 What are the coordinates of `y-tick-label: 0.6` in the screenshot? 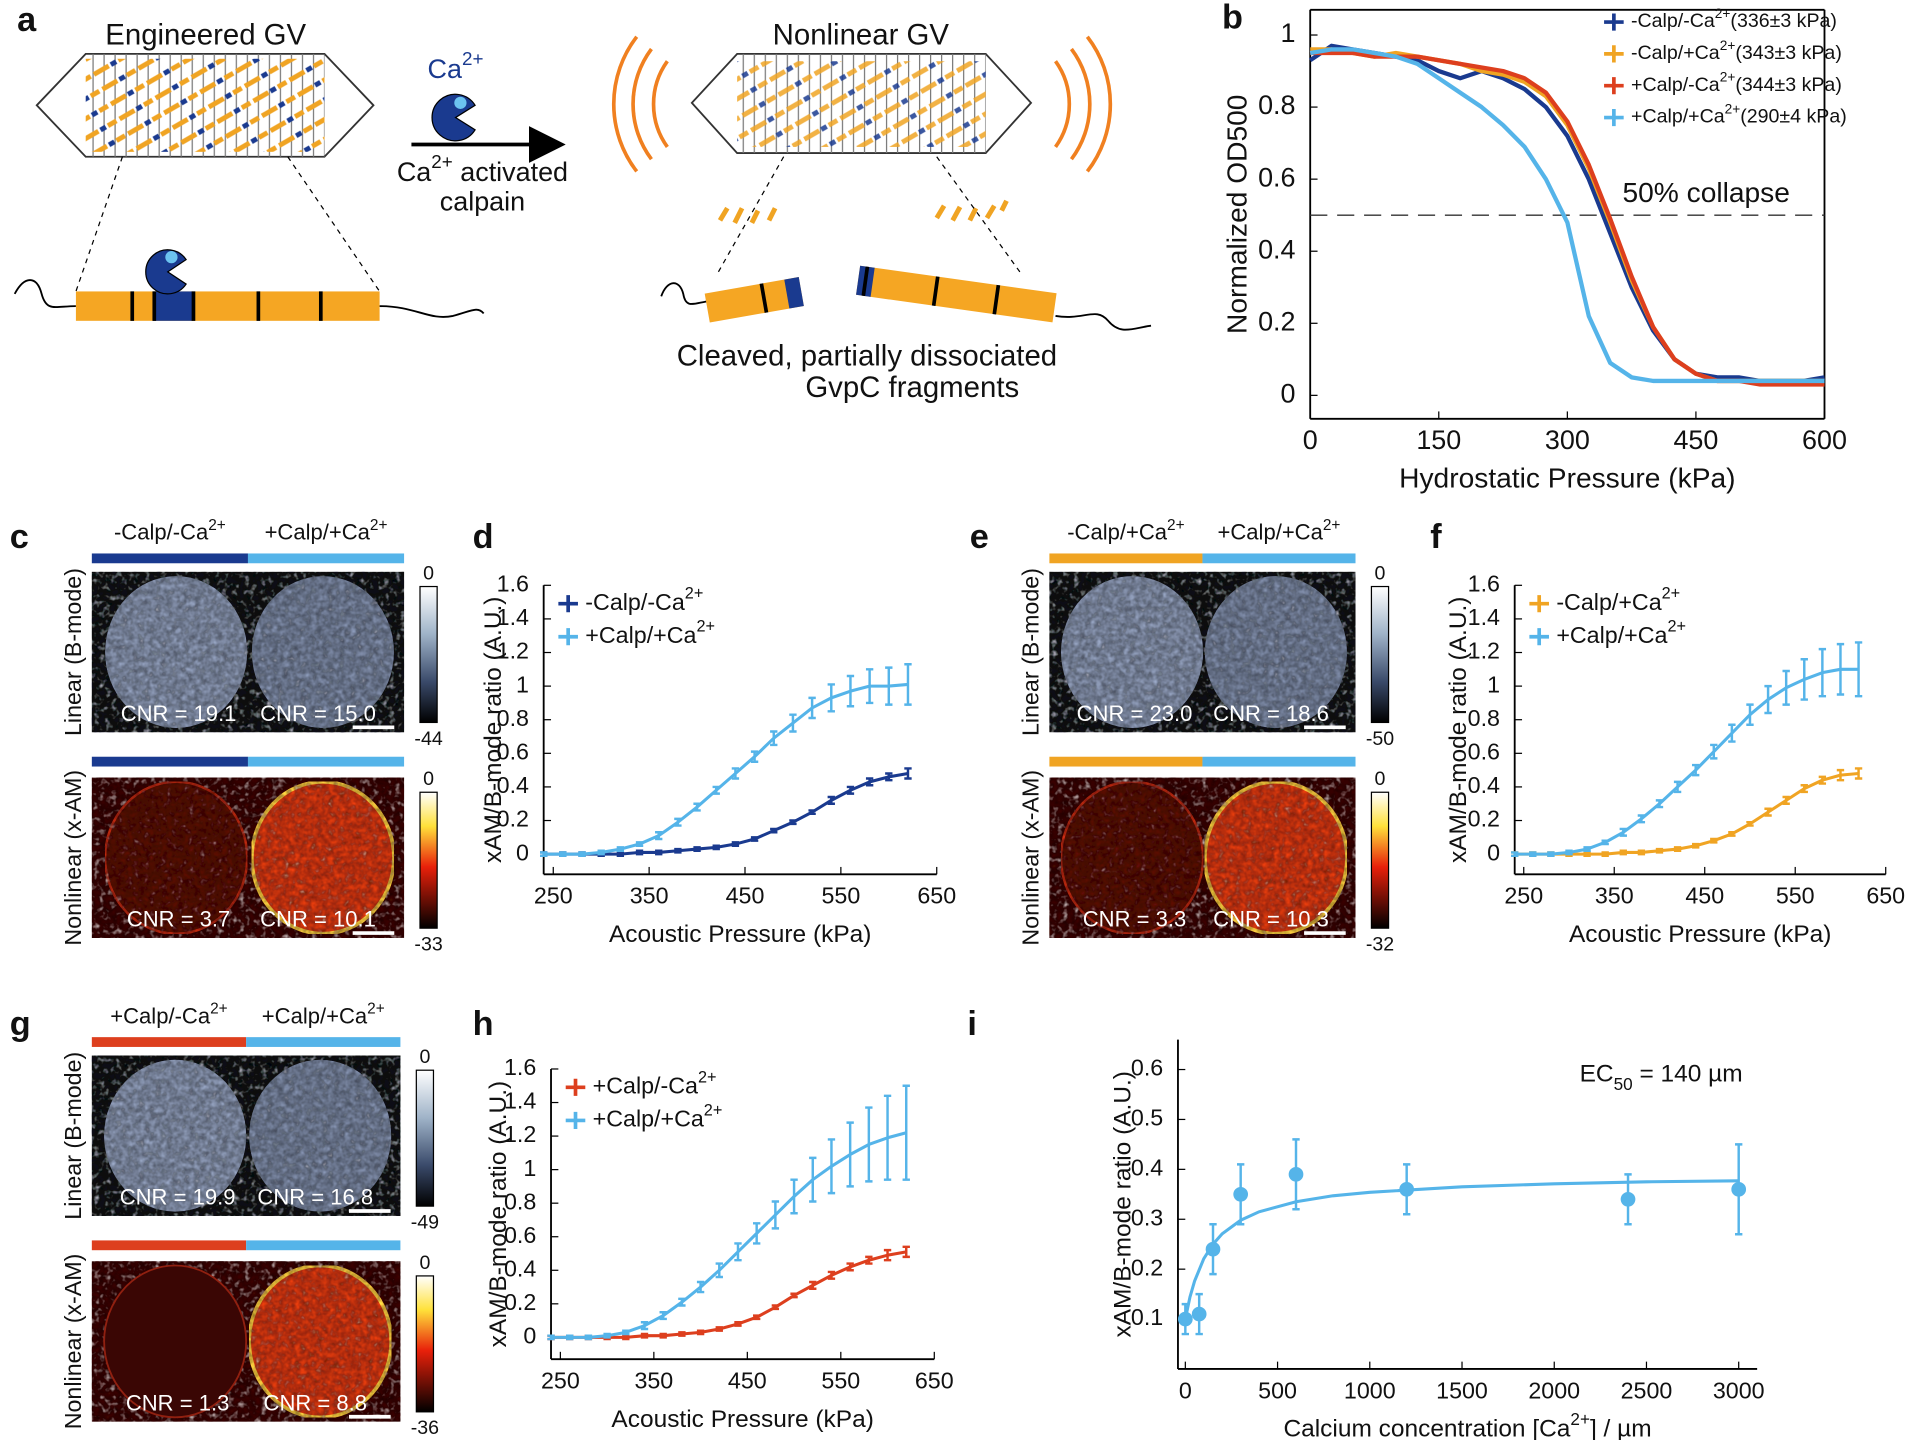 It's located at (1276, 177).